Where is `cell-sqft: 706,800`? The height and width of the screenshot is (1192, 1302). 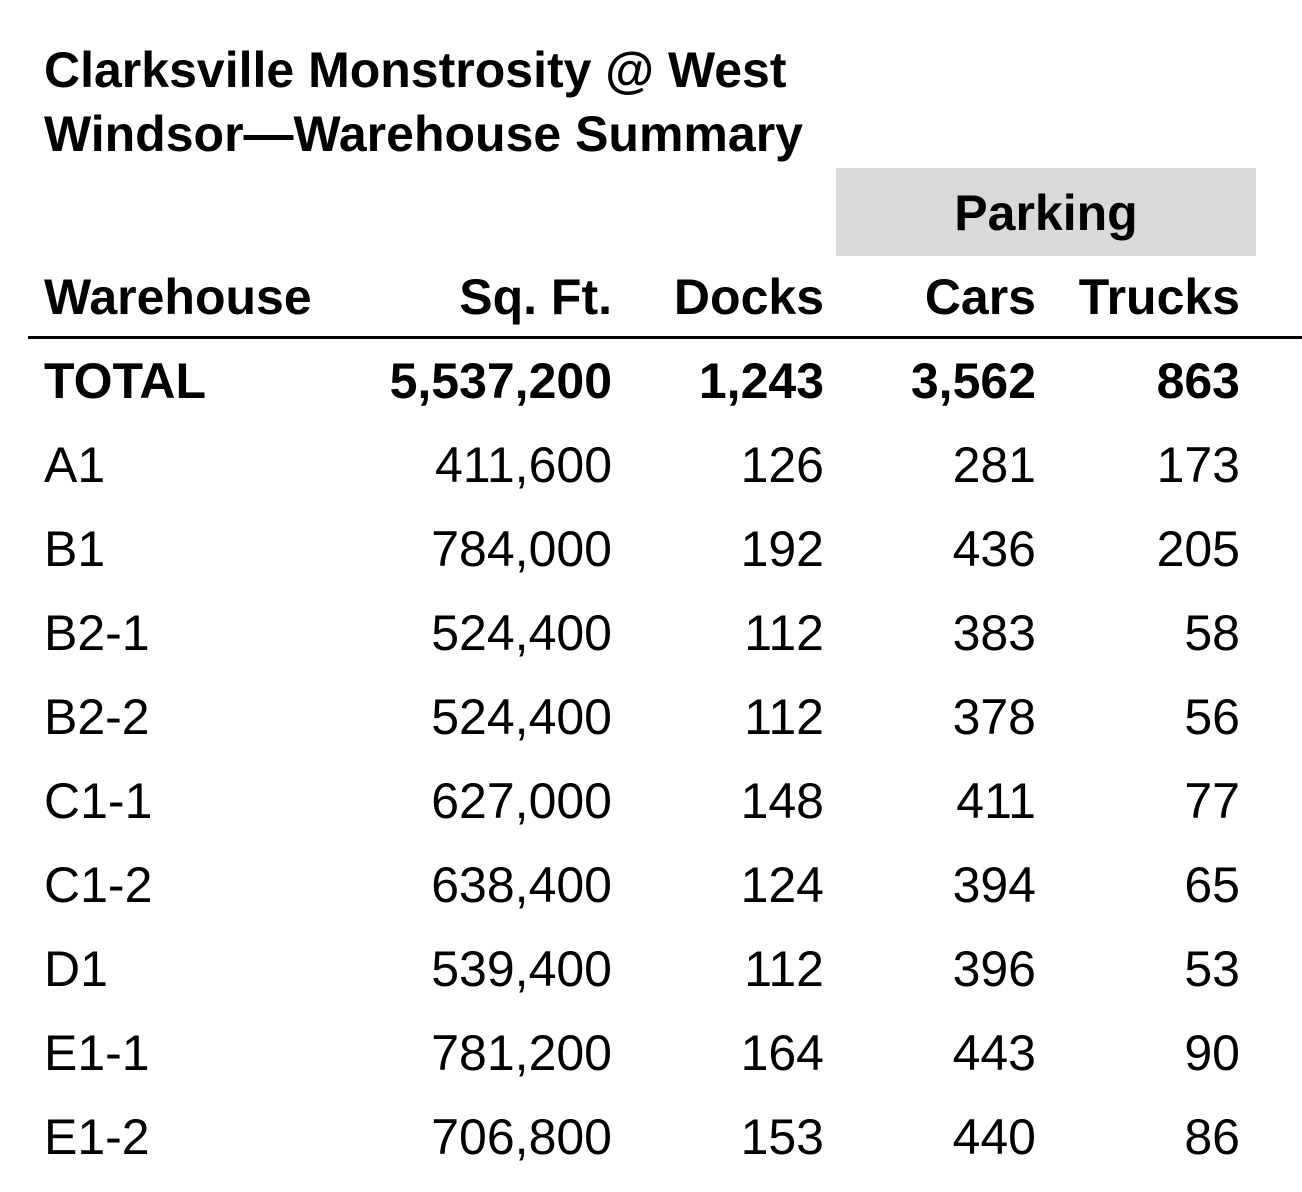
cell-sqft: 706,800 is located at coordinates (521, 1137).